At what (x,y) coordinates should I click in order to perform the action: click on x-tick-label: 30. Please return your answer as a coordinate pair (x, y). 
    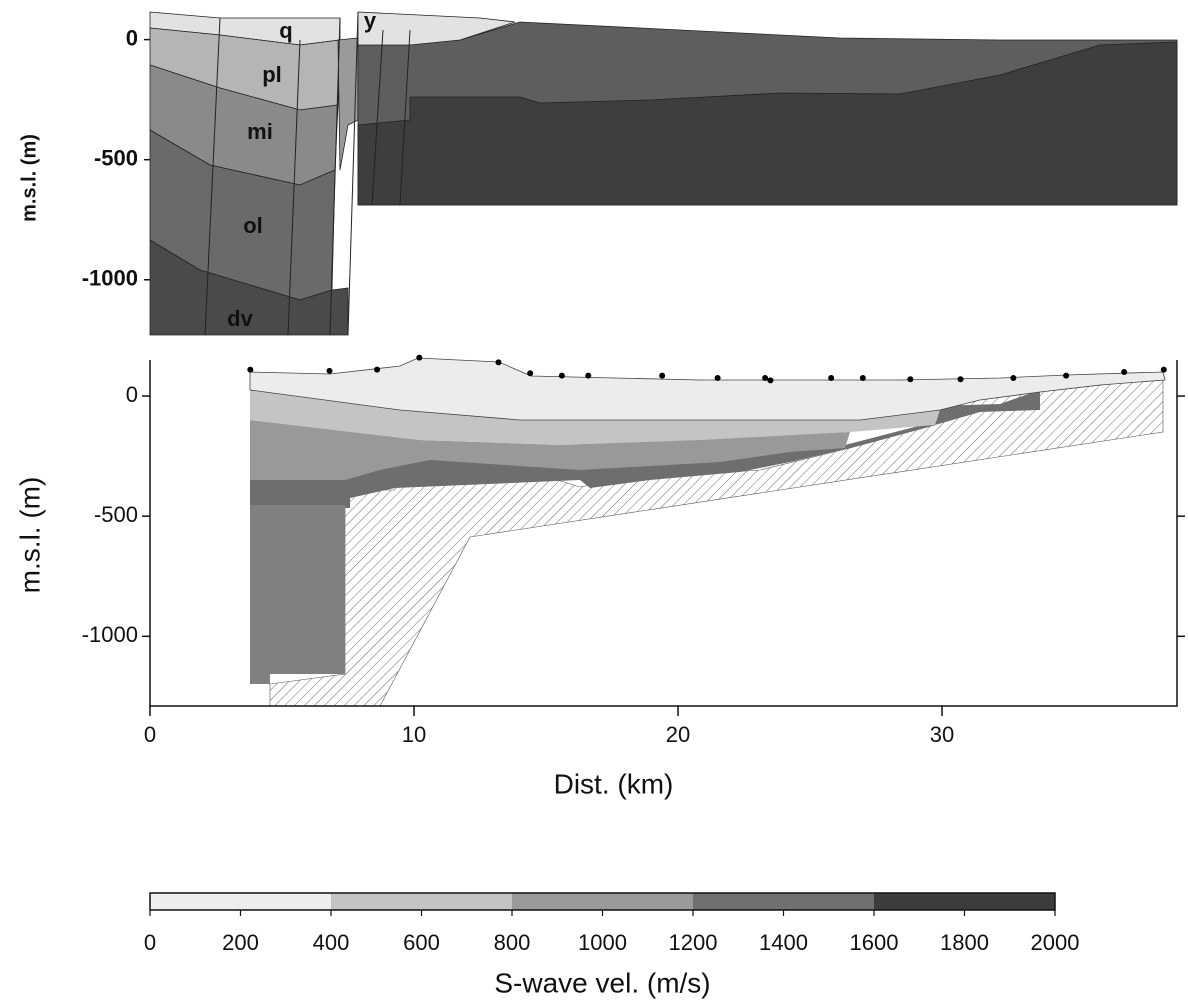
    Looking at the image, I should click on (942, 734).